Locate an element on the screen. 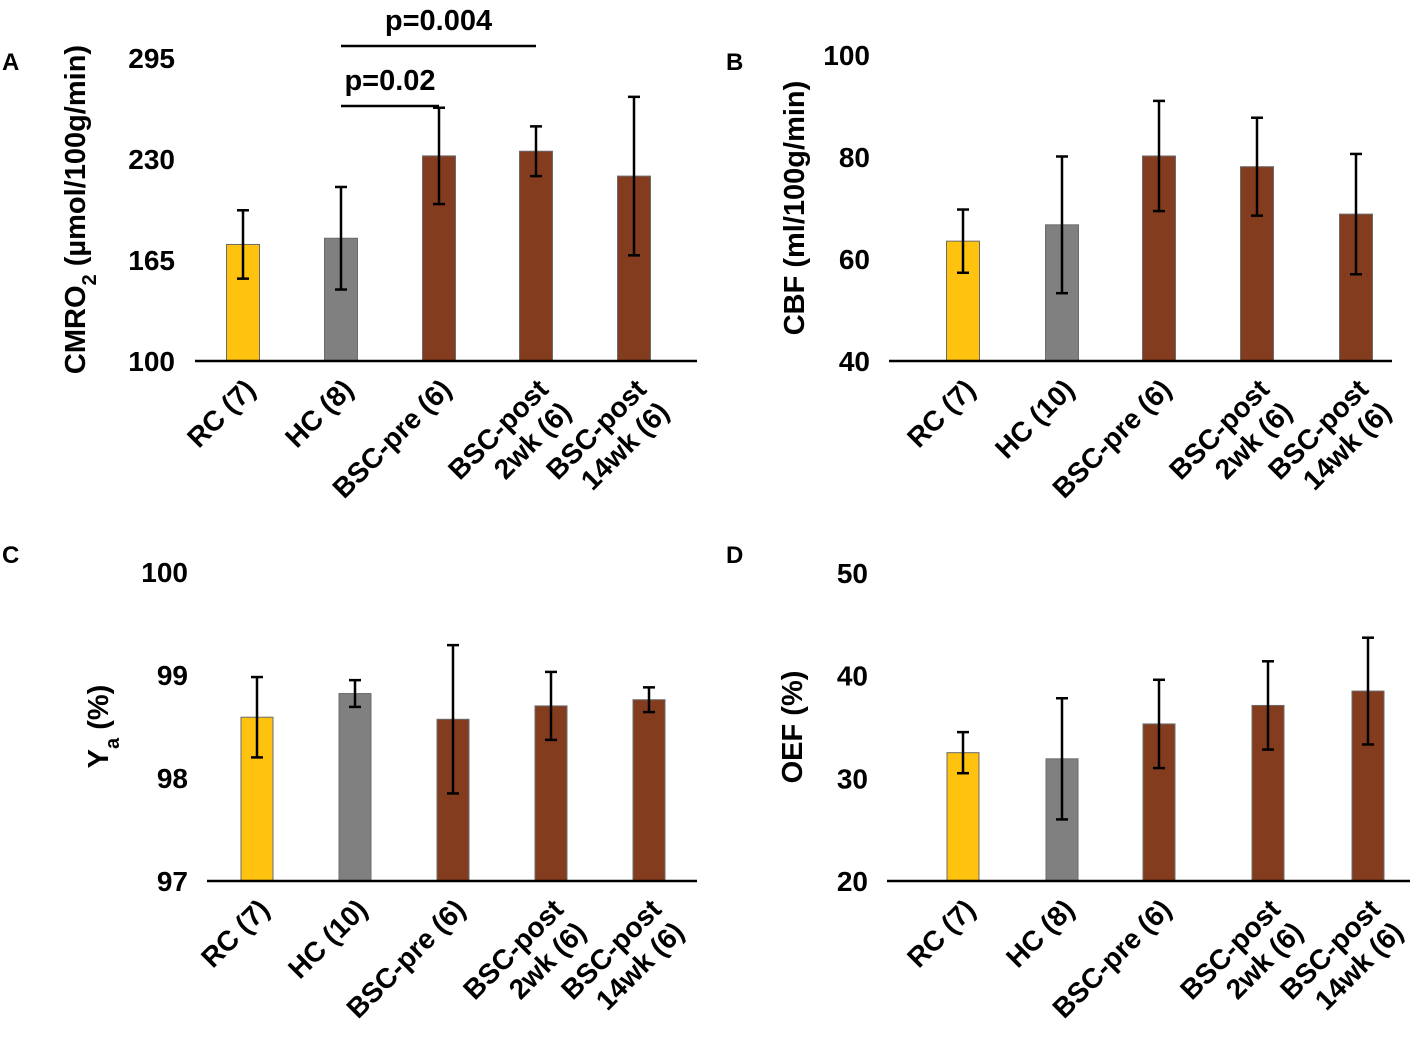 The image size is (1418, 1064). y-axis-label: OEF (%) is located at coordinates (793, 727).